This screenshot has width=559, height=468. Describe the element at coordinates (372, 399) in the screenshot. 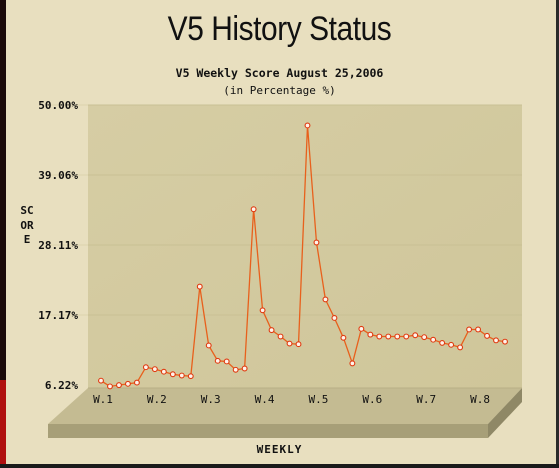

I see `x-tick-label: W.6` at that location.